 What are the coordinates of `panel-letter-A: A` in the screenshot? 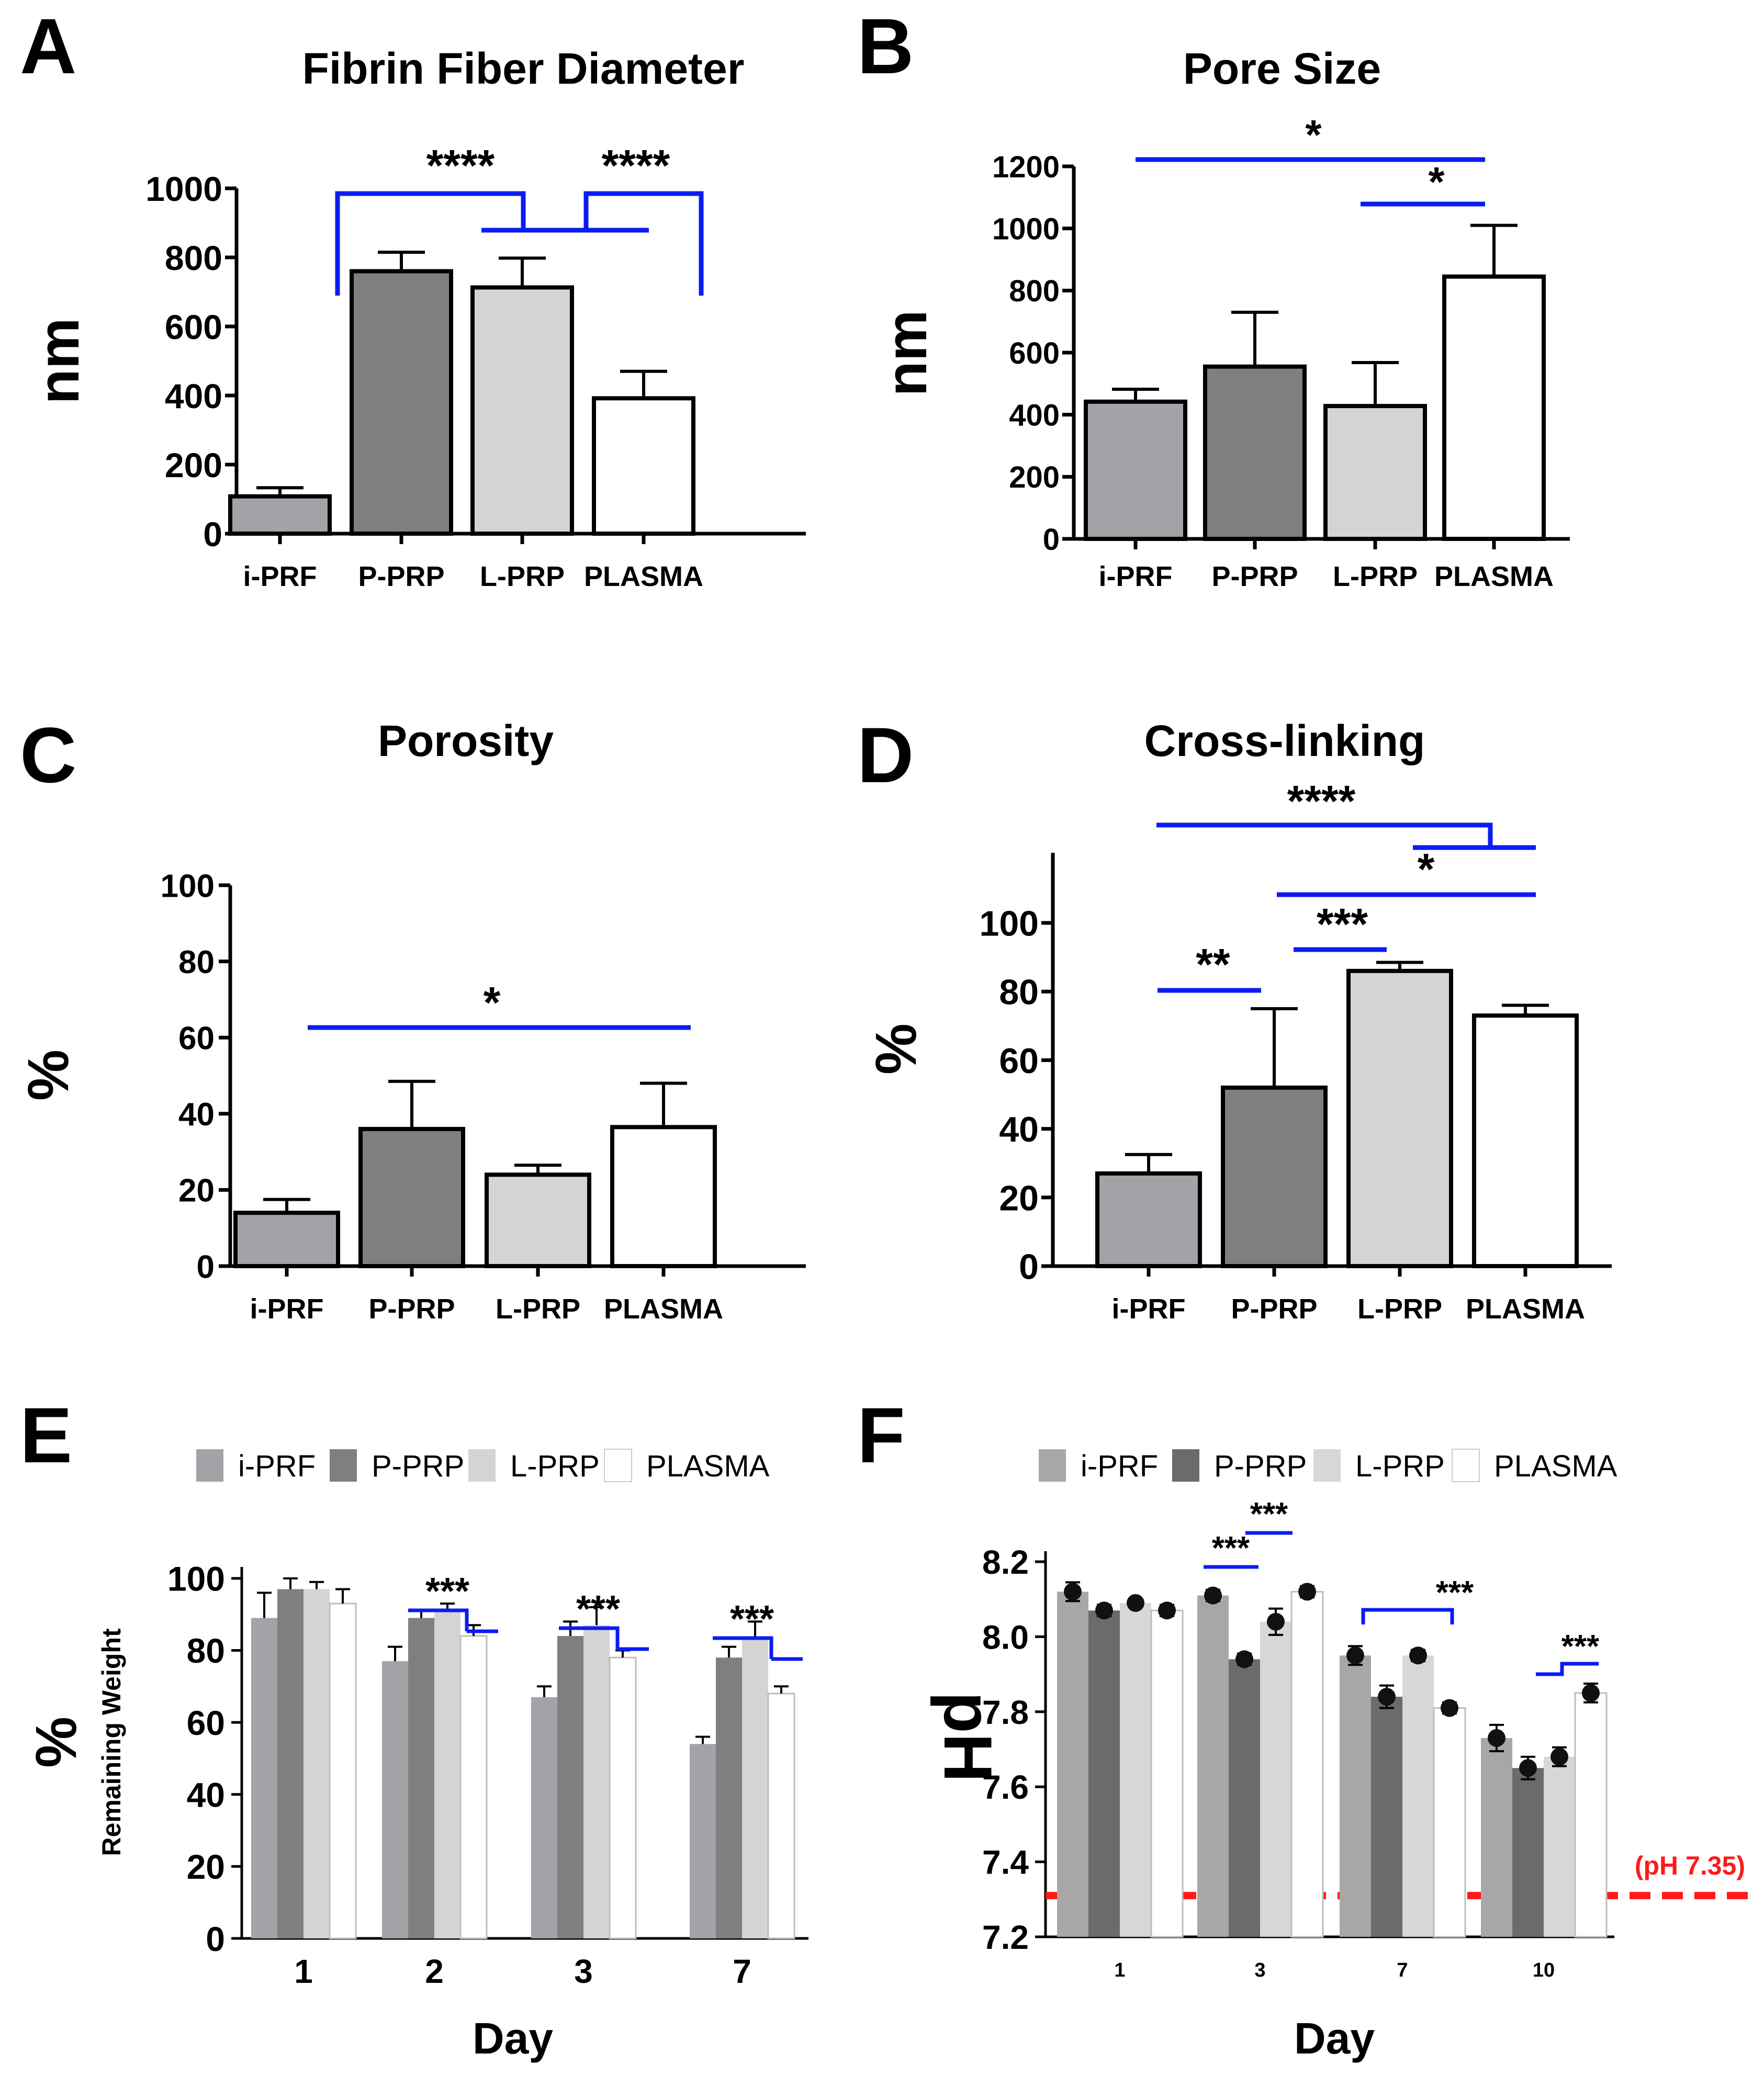 It's located at (48, 46).